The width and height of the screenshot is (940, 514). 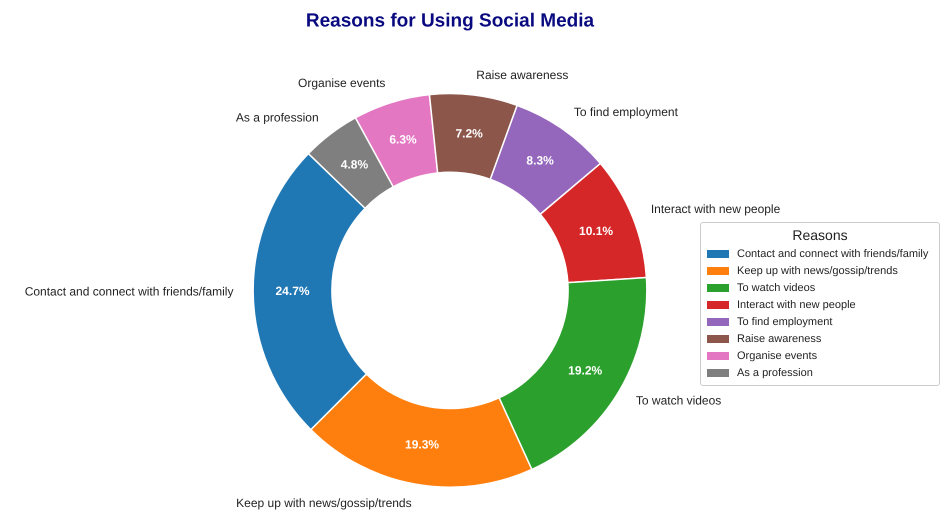 What do you see at coordinates (596, 231) in the screenshot?
I see `data-label: 10.1%` at bounding box center [596, 231].